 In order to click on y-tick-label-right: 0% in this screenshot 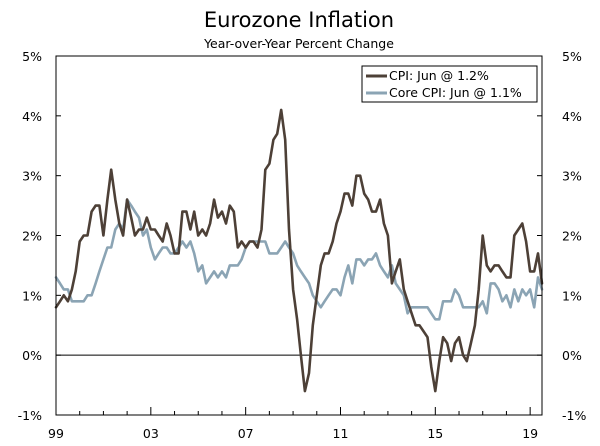, I will do `click(572, 355)`.